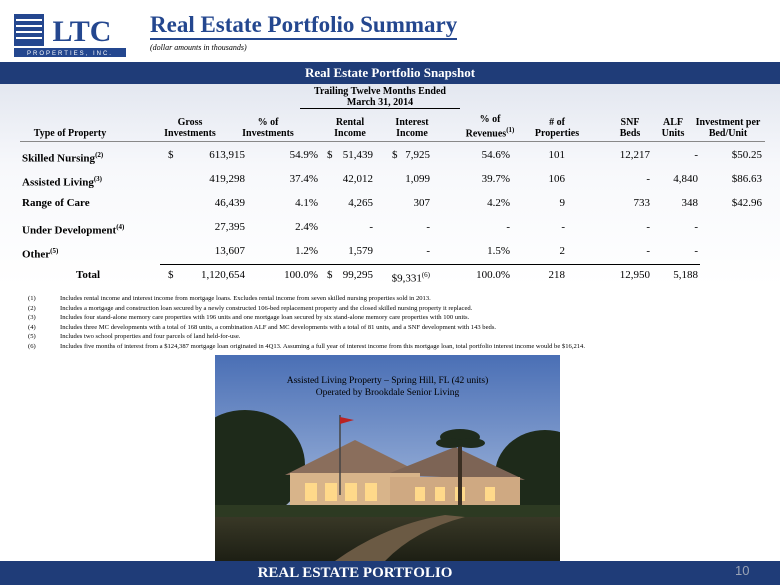 The height and width of the screenshot is (585, 780). I want to click on cell: 13,607, so click(229, 251).